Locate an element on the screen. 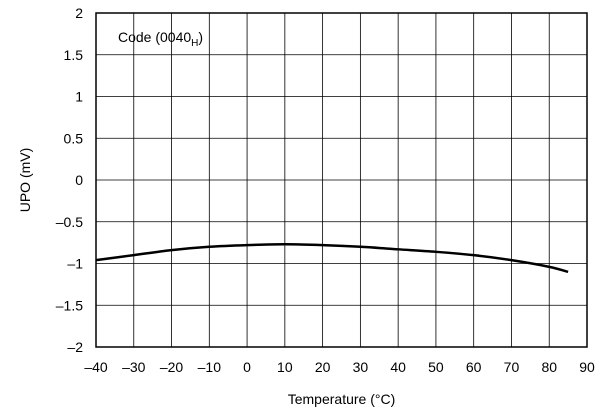 Image resolution: width=611 pixels, height=412 pixels. series-line is located at coordinates (332, 258).